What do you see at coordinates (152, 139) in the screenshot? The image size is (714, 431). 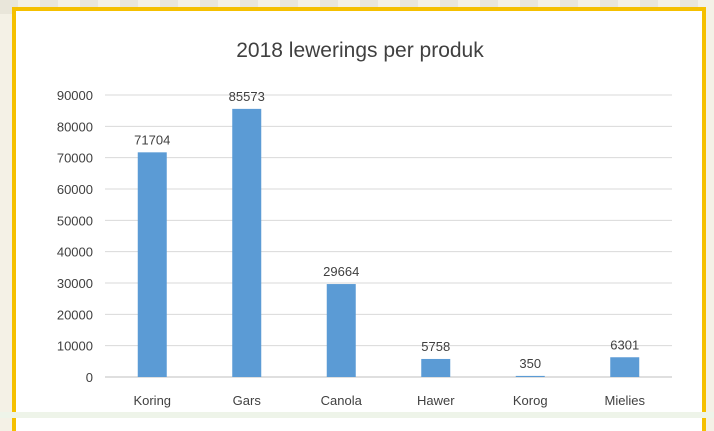 I see `data-label-koring: 71704` at bounding box center [152, 139].